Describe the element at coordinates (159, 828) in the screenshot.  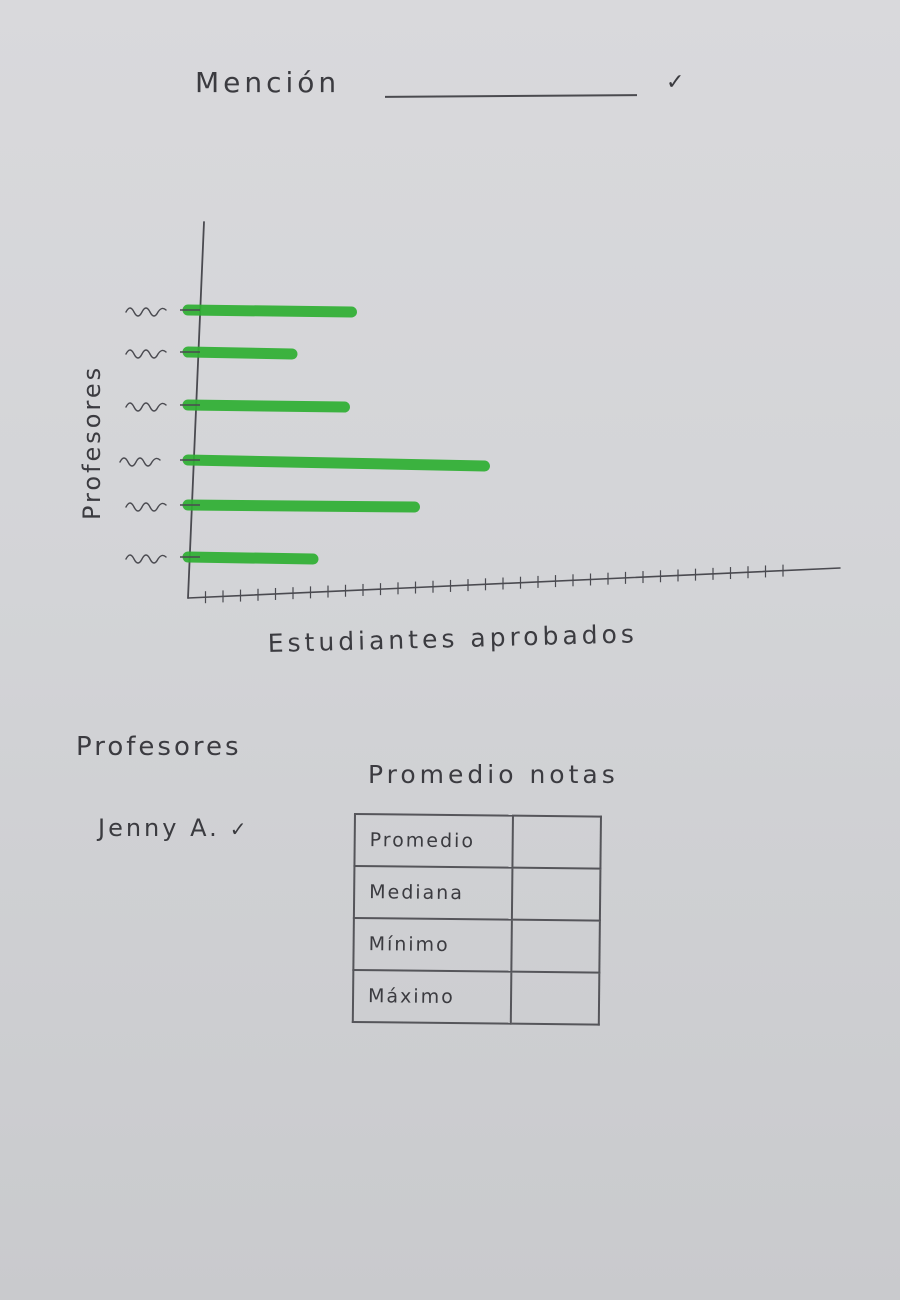
I see `profesor-selected-value: Jenny A.` at that location.